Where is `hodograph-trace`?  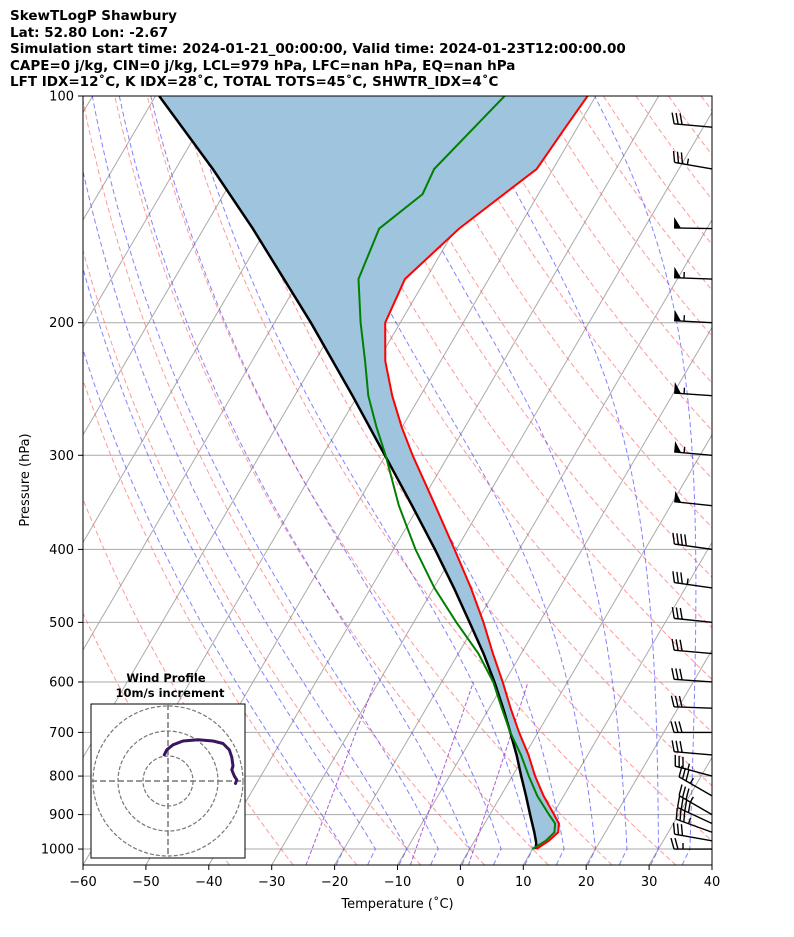 hodograph-trace is located at coordinates (200, 761).